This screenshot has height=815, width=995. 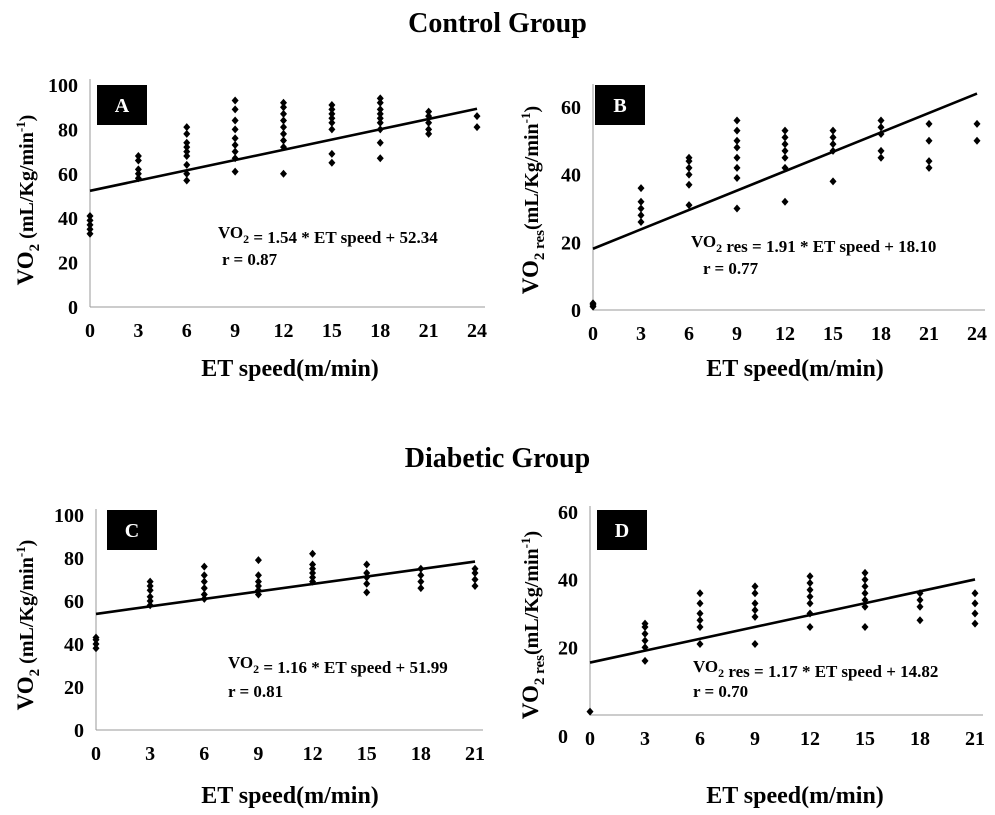 I want to click on correlation-r: r = 0.77, so click(x=731, y=268).